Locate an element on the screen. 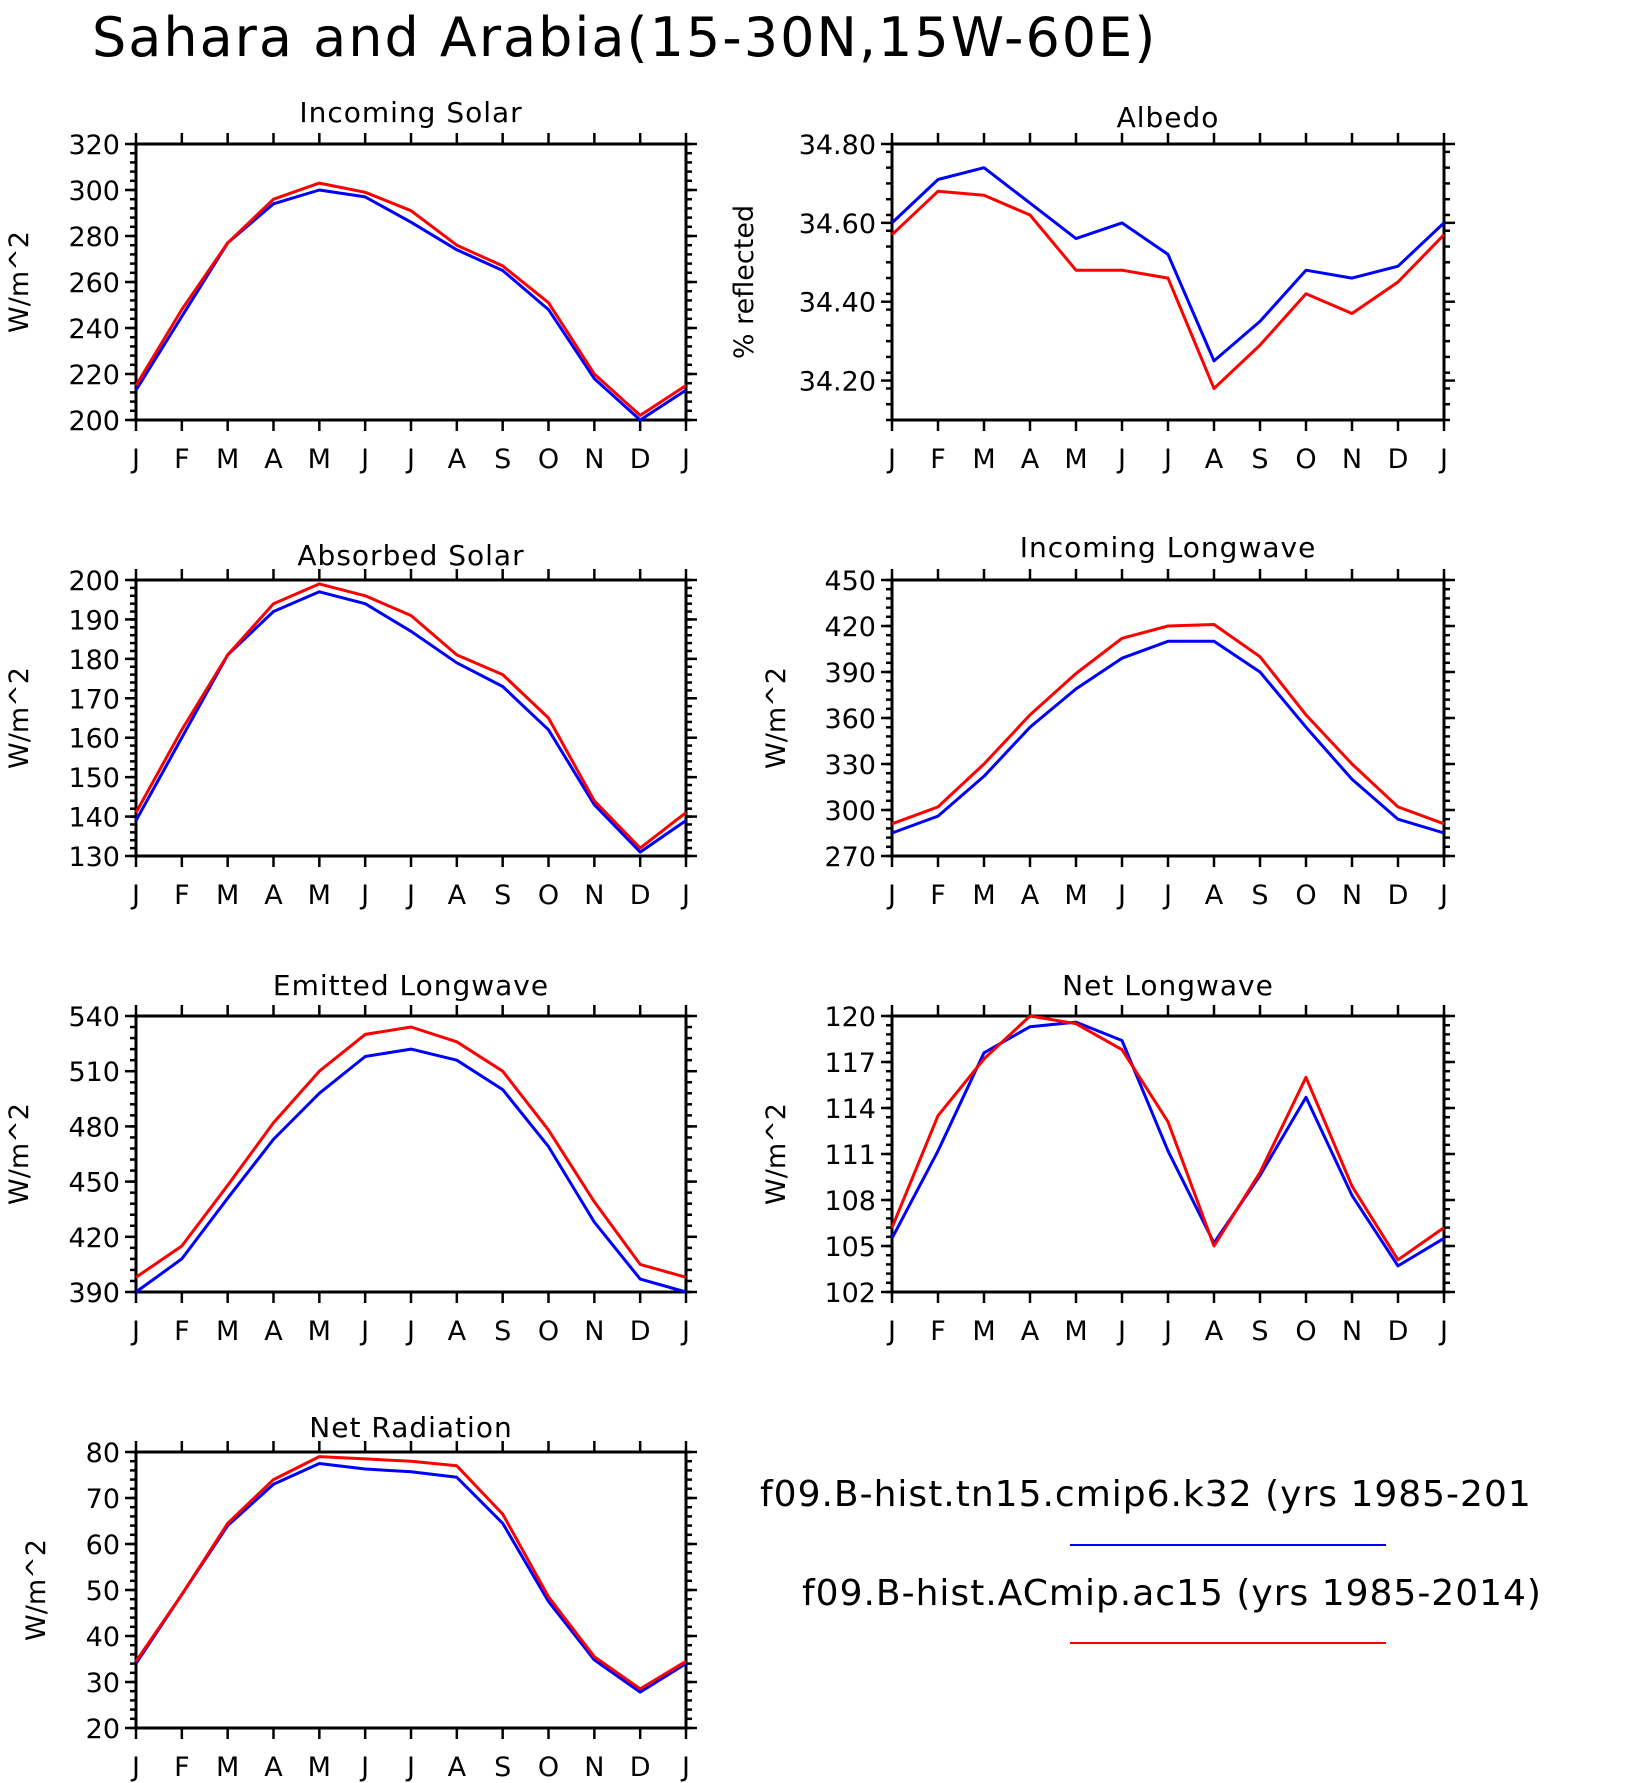 The image size is (1648, 1783). legend-label-1: f09.B-hist.tn15.cmip6.k32 (yrs 1985-201 is located at coordinates (1146, 1494).